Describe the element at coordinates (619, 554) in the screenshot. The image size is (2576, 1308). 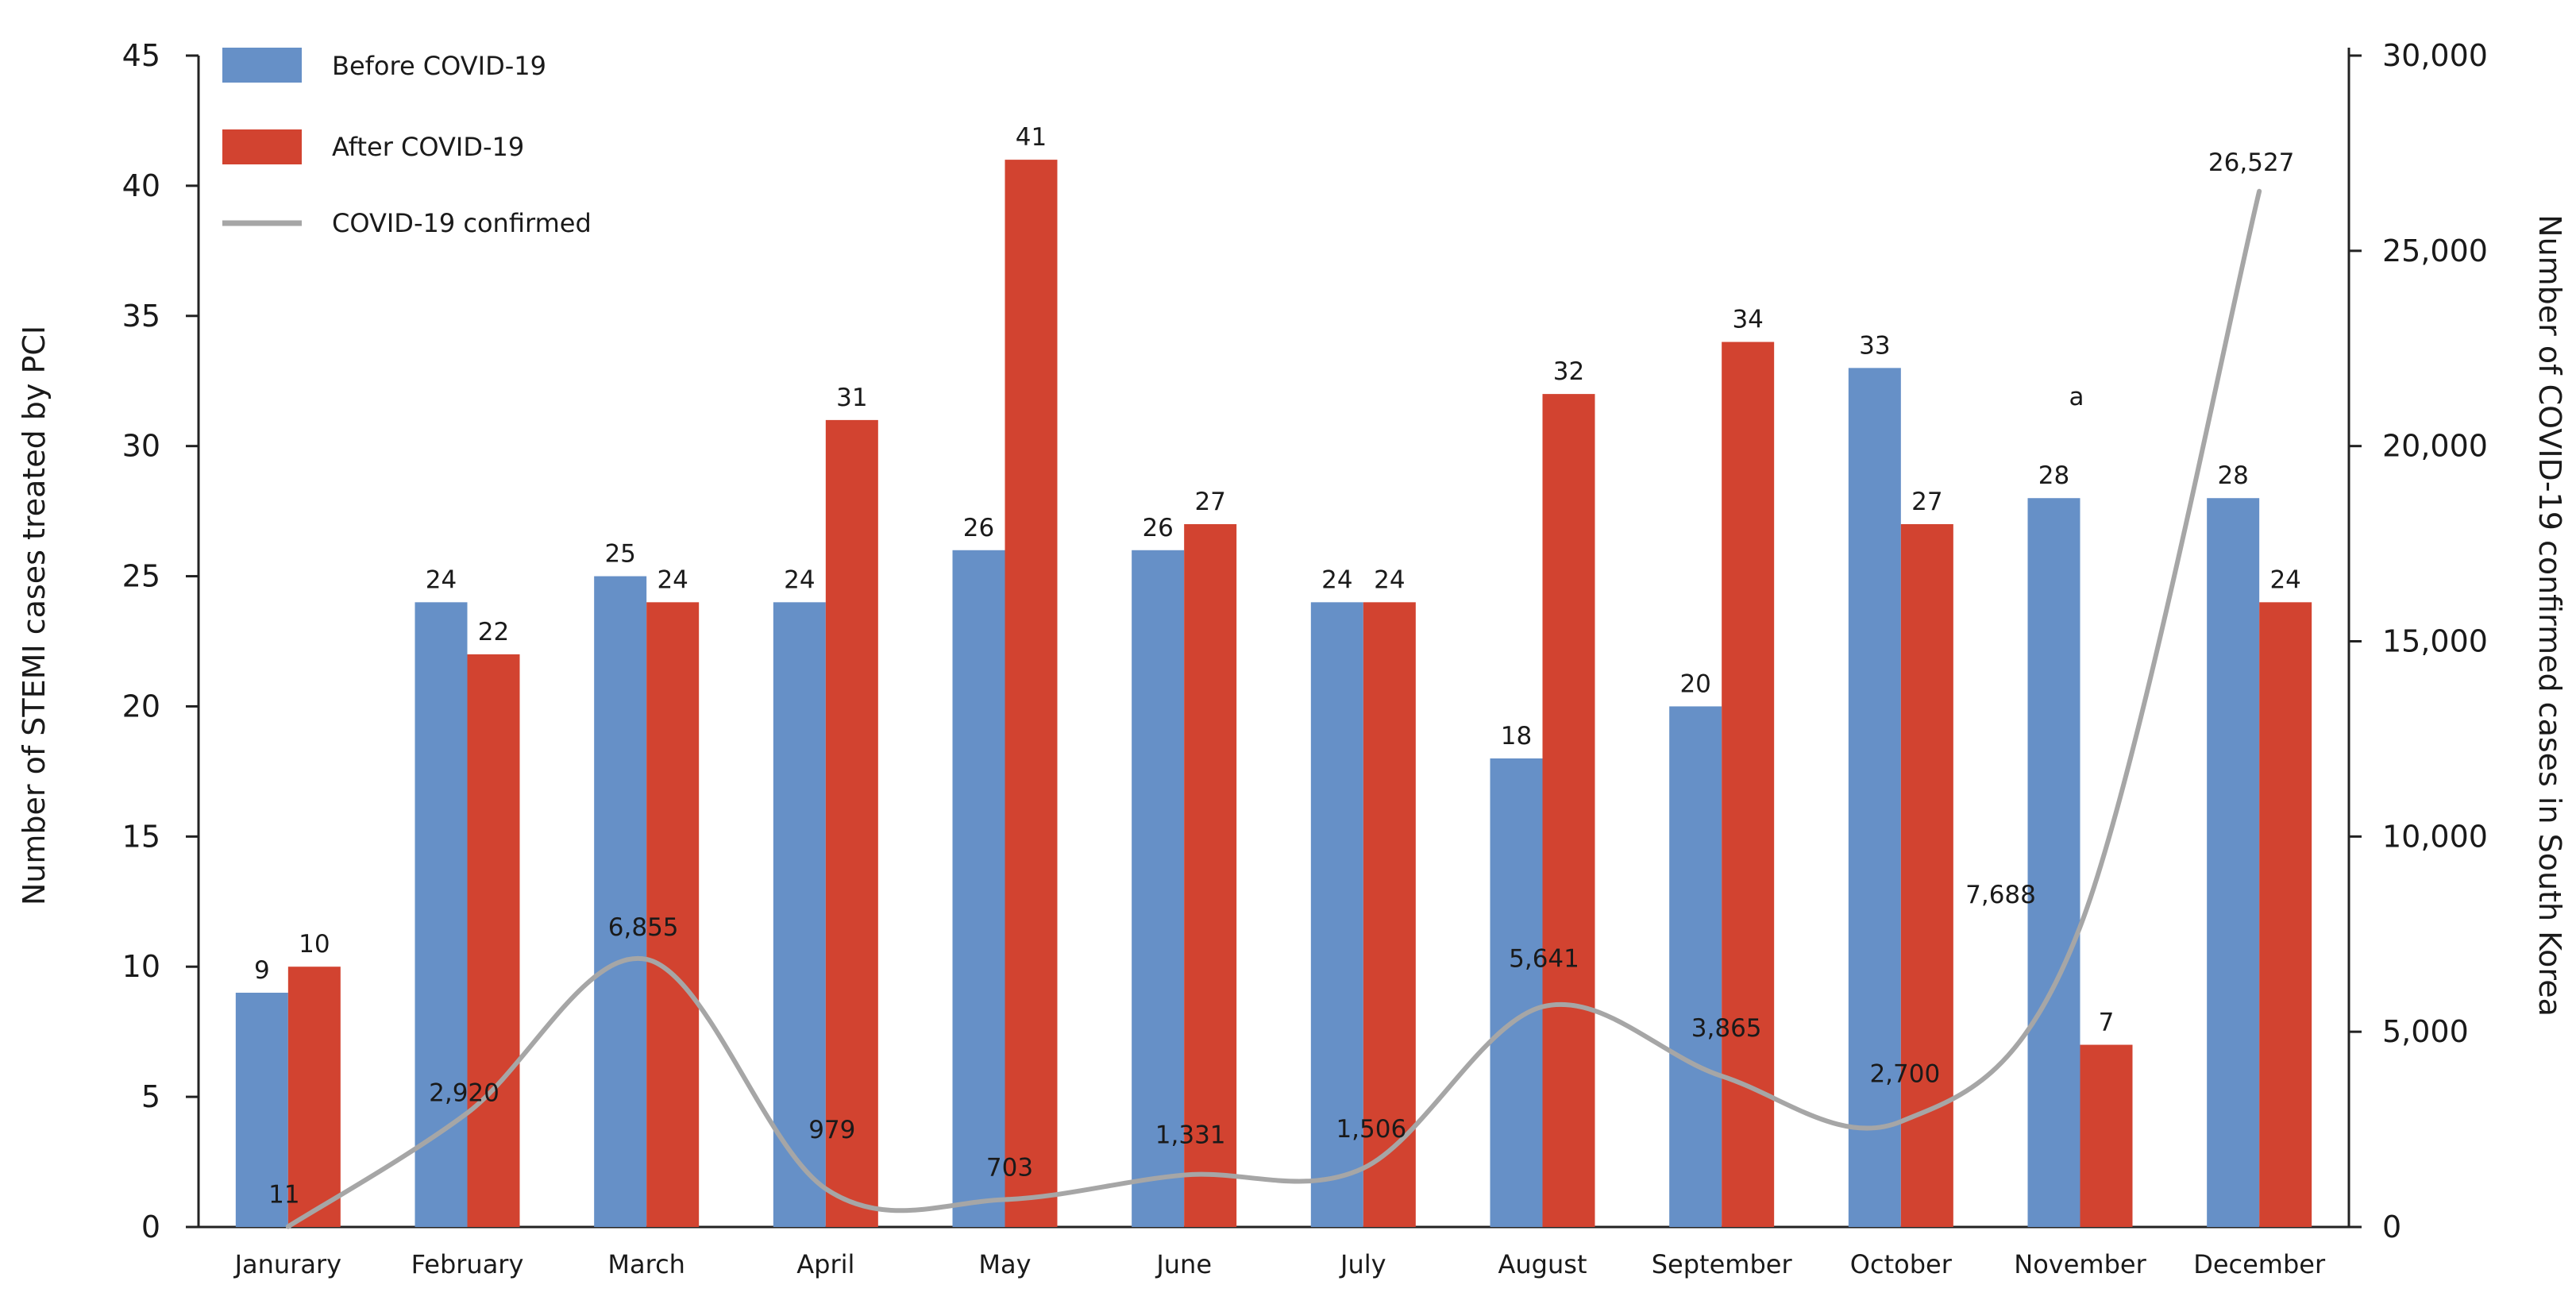
I see `bar-label-before-2: 25` at that location.